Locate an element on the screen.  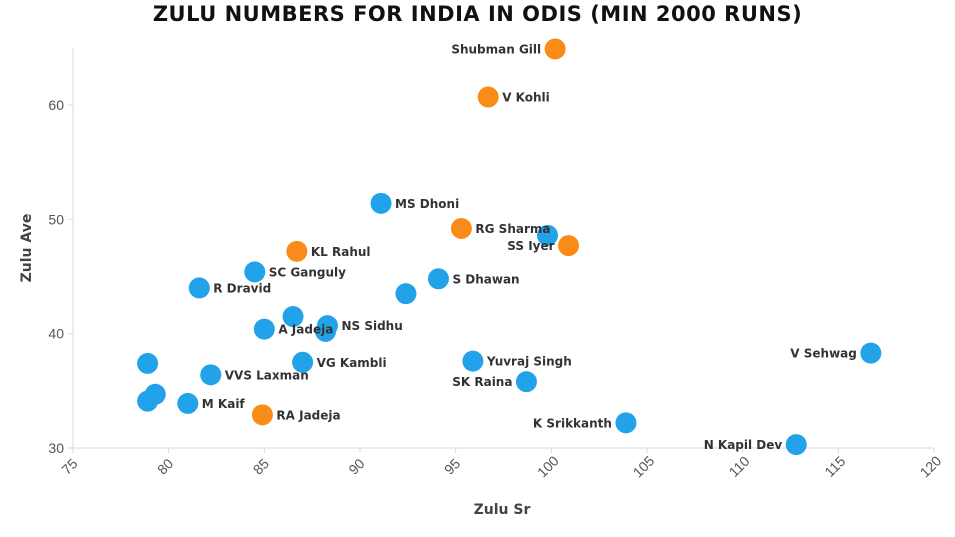
data-point-label: R Dravid is located at coordinates (242, 288).